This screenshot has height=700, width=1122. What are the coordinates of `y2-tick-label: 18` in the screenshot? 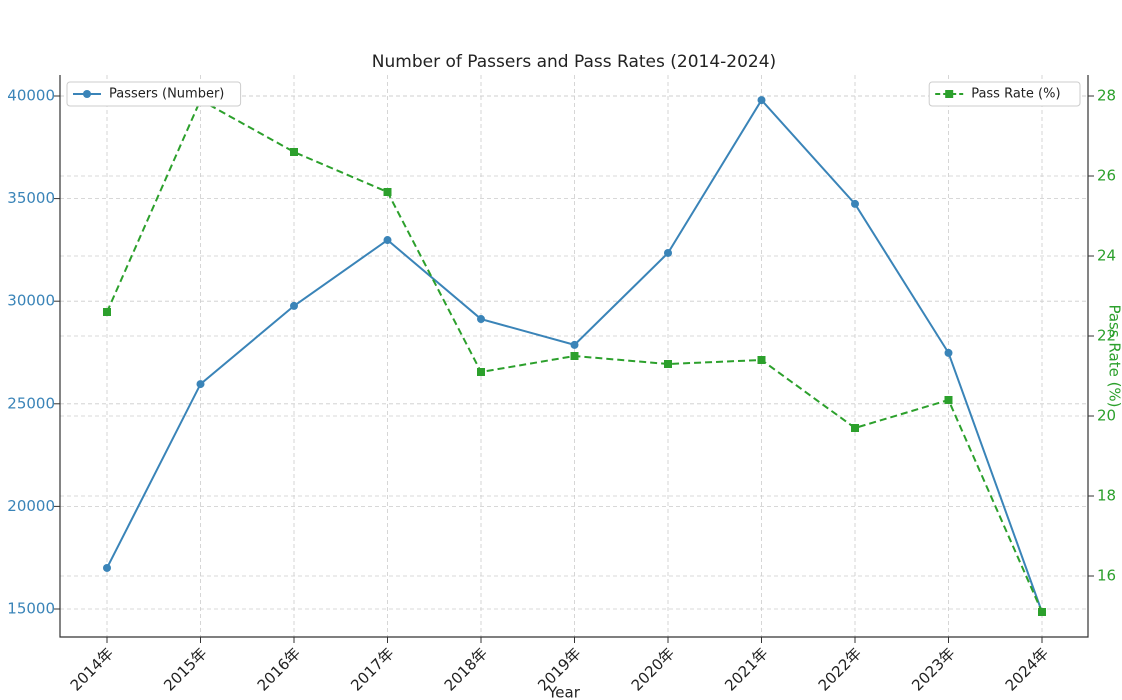 It's located at (1106, 496).